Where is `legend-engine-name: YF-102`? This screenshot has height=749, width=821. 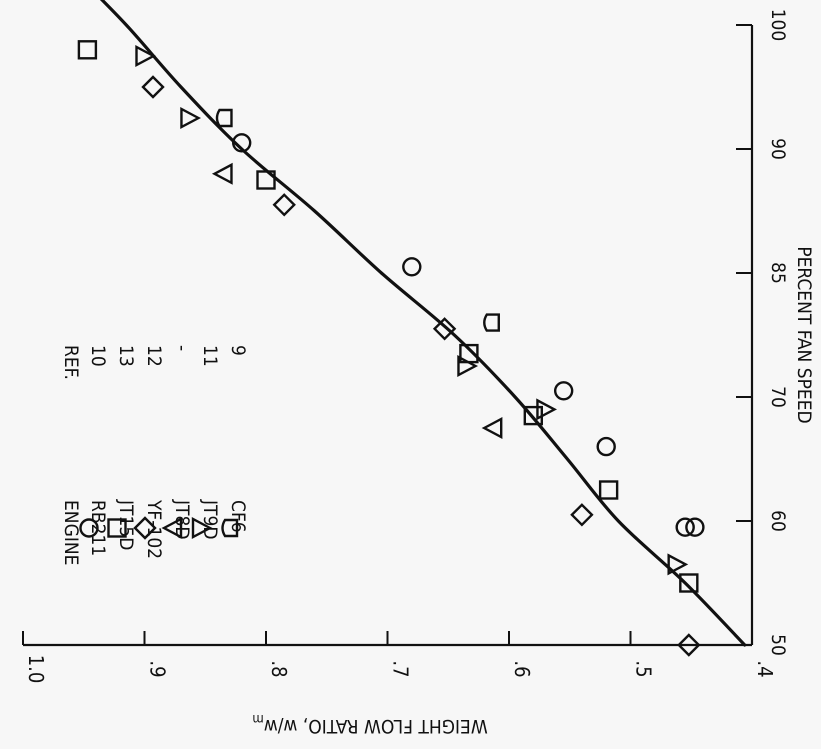 legend-engine-name: YF-102 is located at coordinates (154, 529).